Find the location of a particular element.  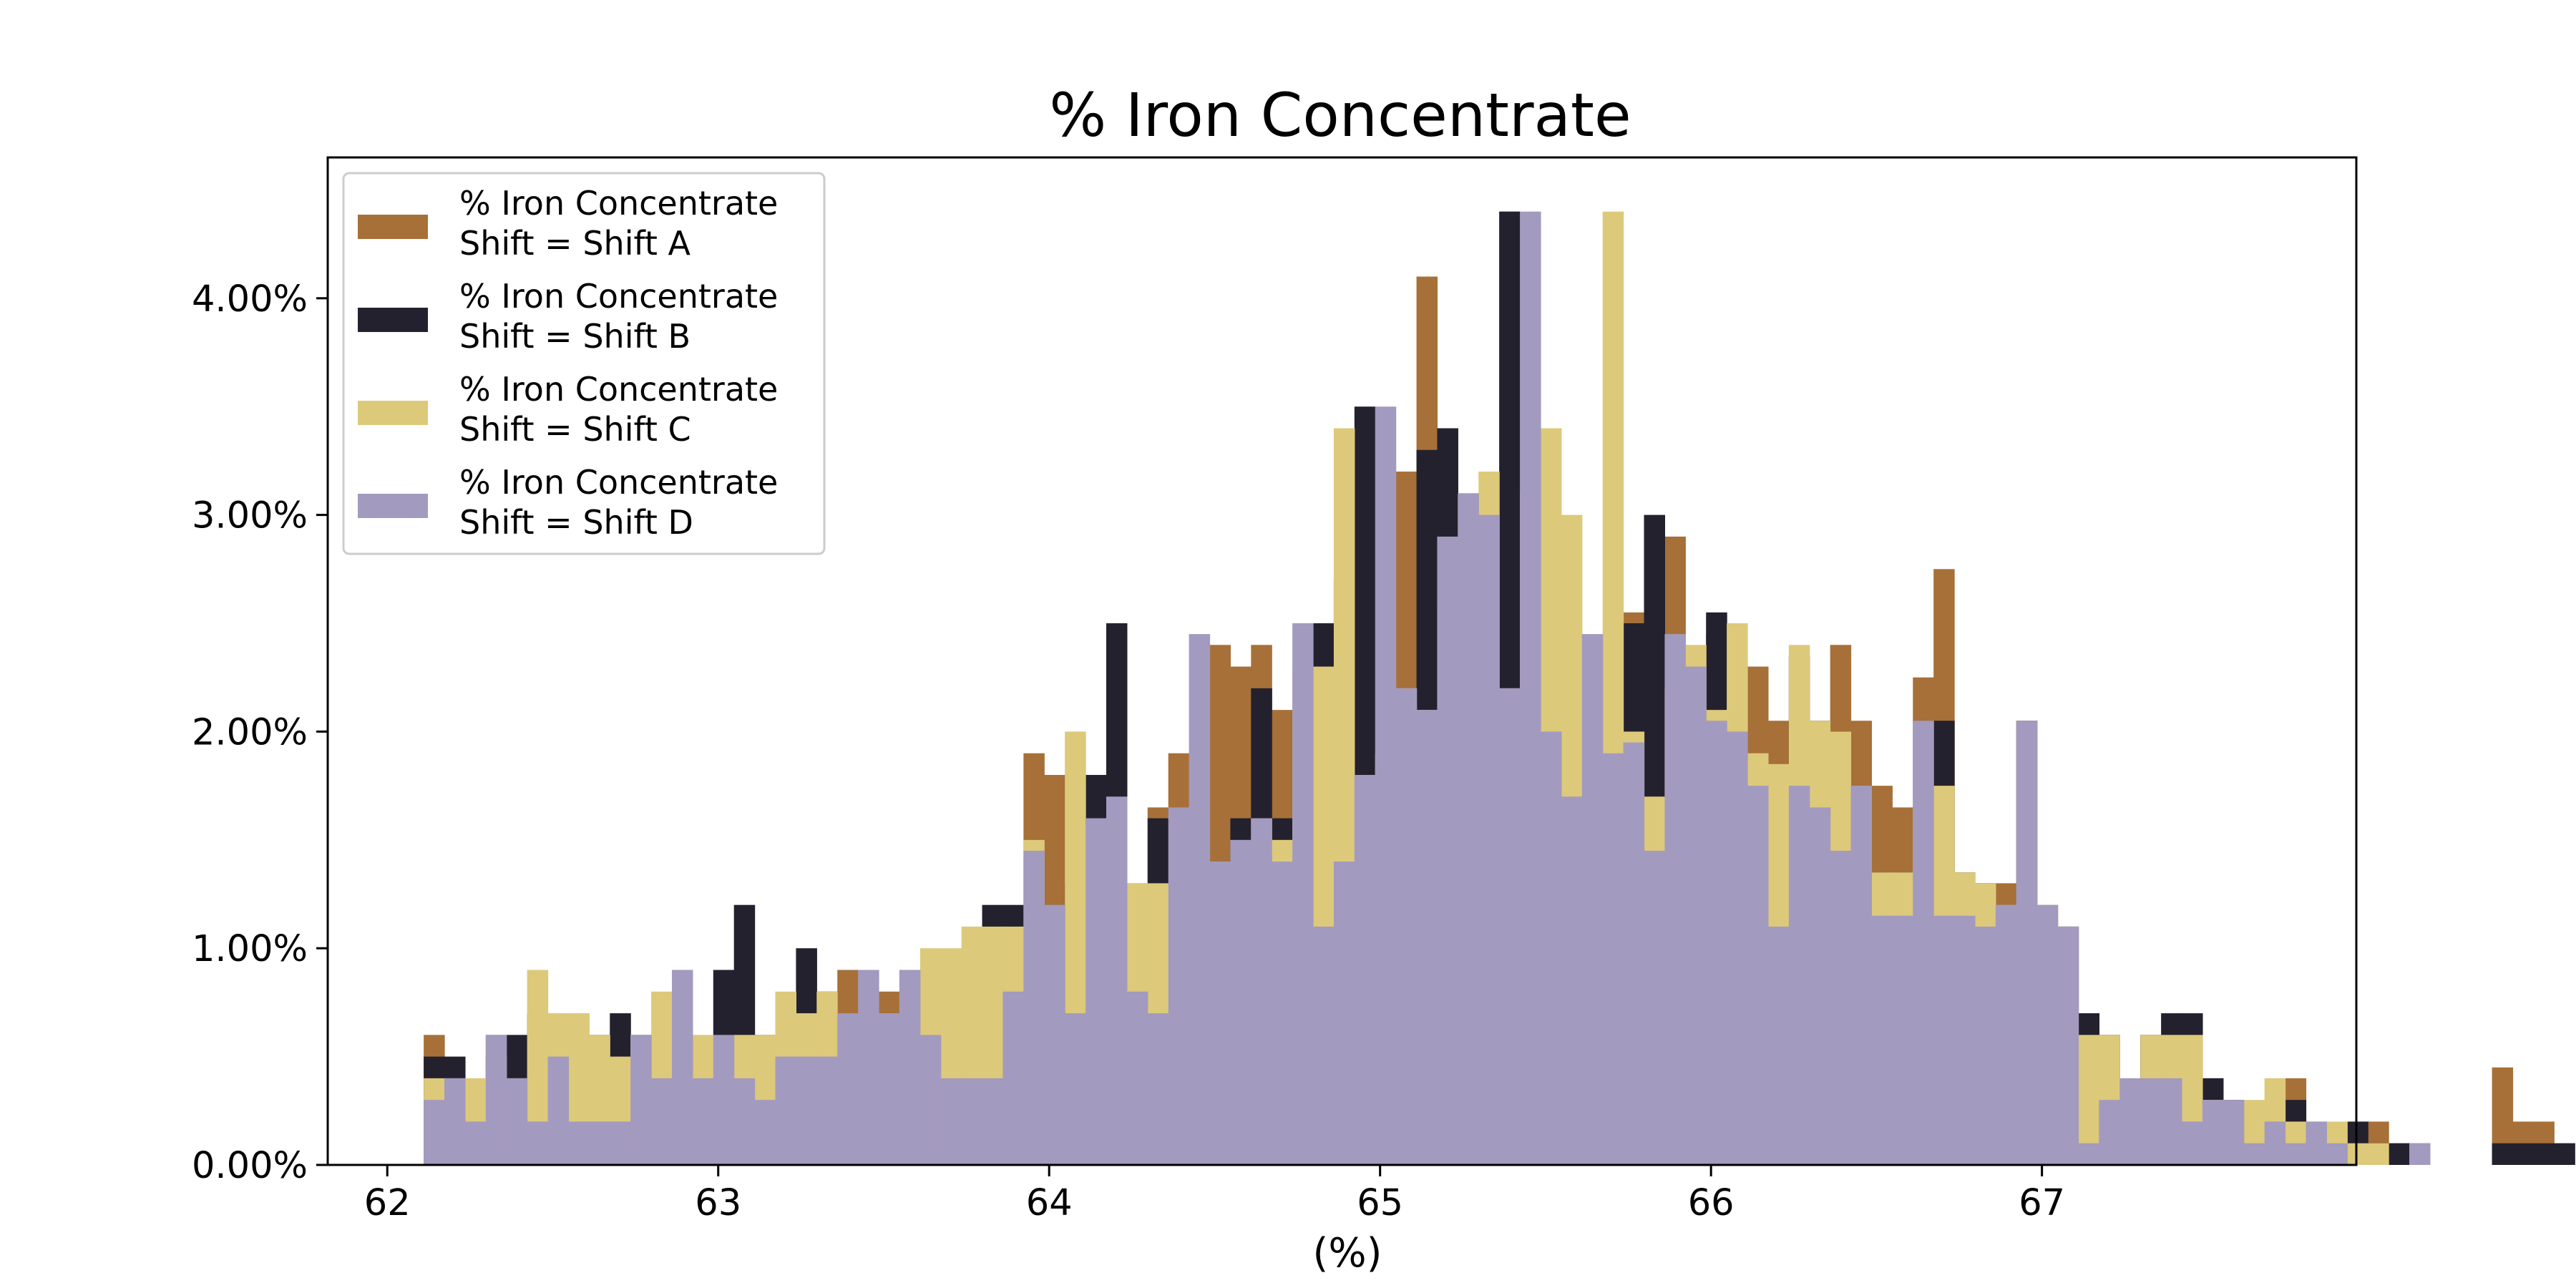

legend-label: Shift = Shift B is located at coordinates (575, 336).